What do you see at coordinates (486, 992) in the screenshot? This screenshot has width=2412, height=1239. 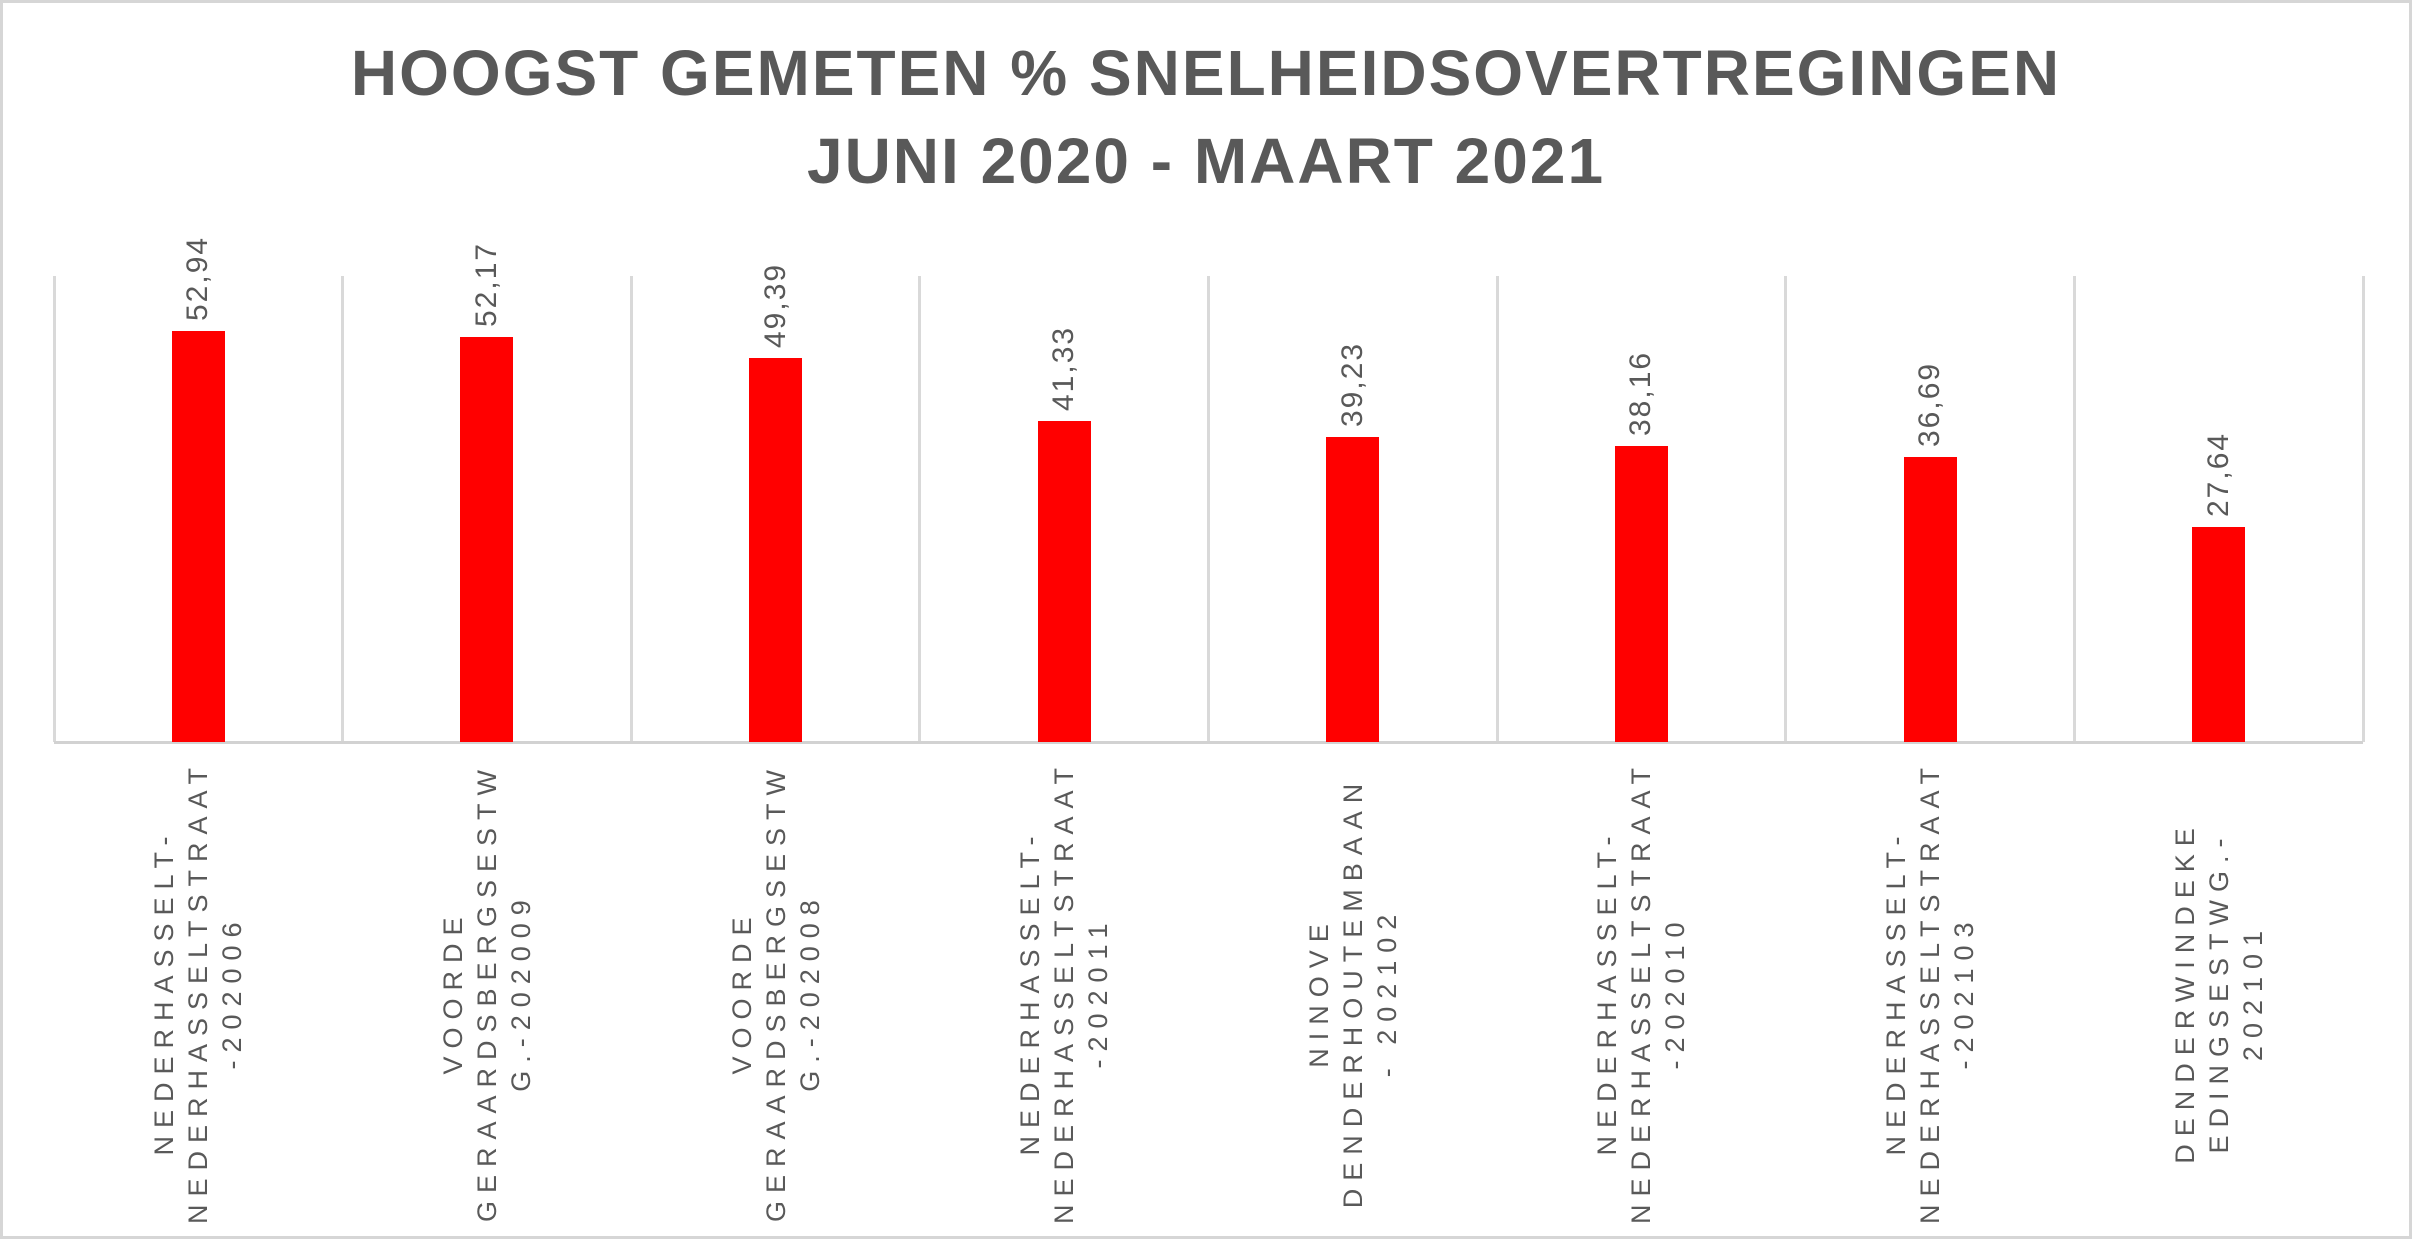 I see `category-label: VOORDE GERAARDSBERGSESTW G.-202009` at bounding box center [486, 992].